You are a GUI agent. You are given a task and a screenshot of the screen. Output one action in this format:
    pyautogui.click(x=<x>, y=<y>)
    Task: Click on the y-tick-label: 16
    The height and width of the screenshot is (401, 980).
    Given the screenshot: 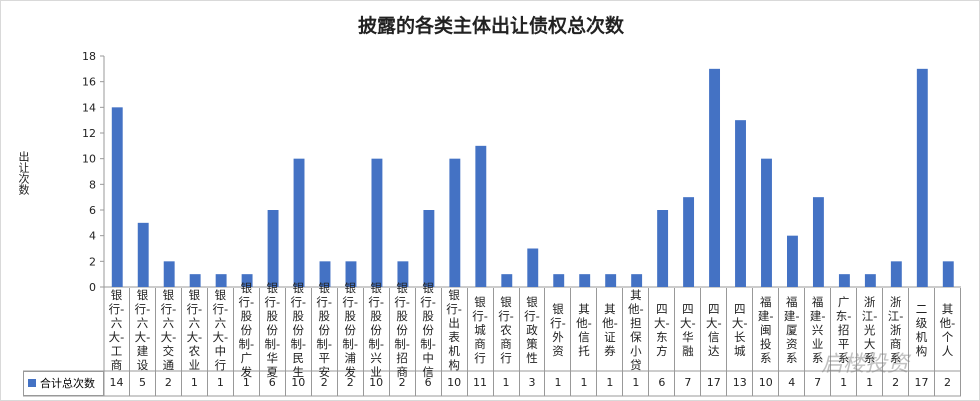 What is the action you would take?
    pyautogui.click(x=89, y=82)
    